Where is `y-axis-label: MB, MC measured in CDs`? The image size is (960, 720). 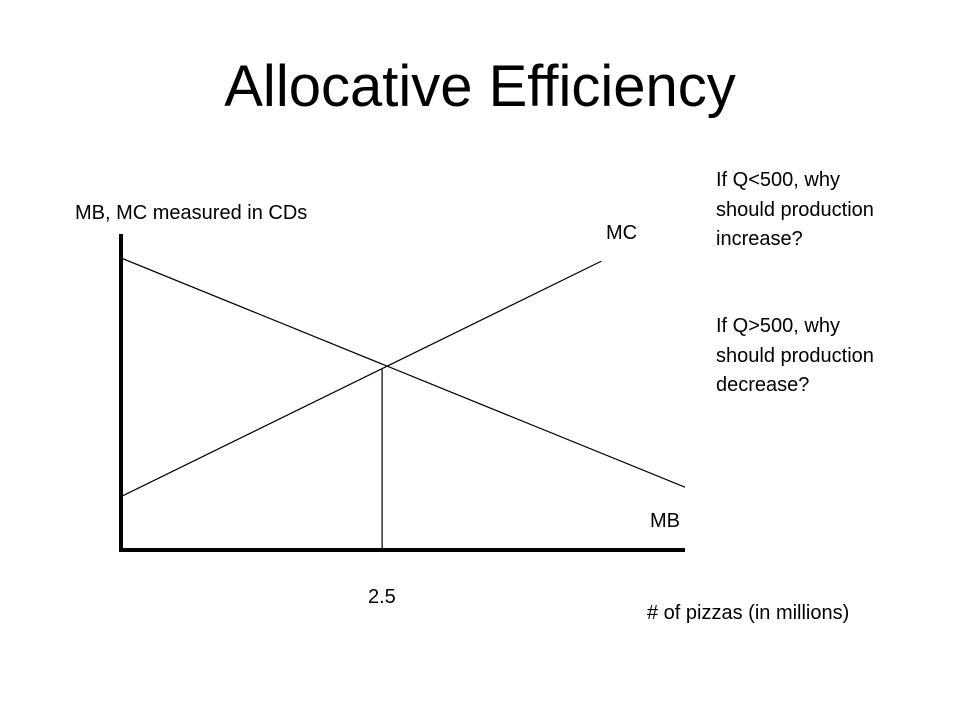 y-axis-label: MB, MC measured in CDs is located at coordinates (191, 213).